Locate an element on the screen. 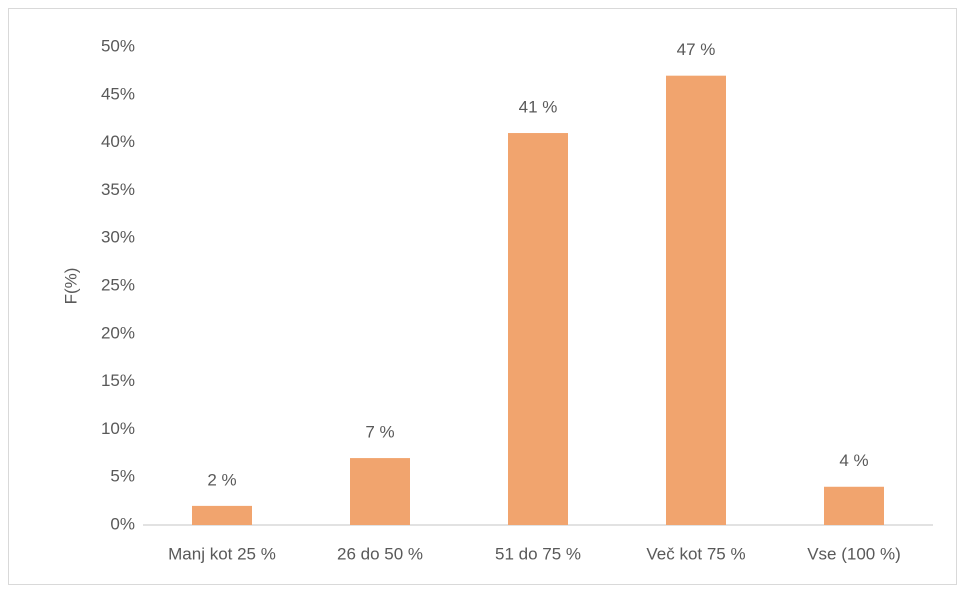  data-label: 2 % is located at coordinates (221, 479).